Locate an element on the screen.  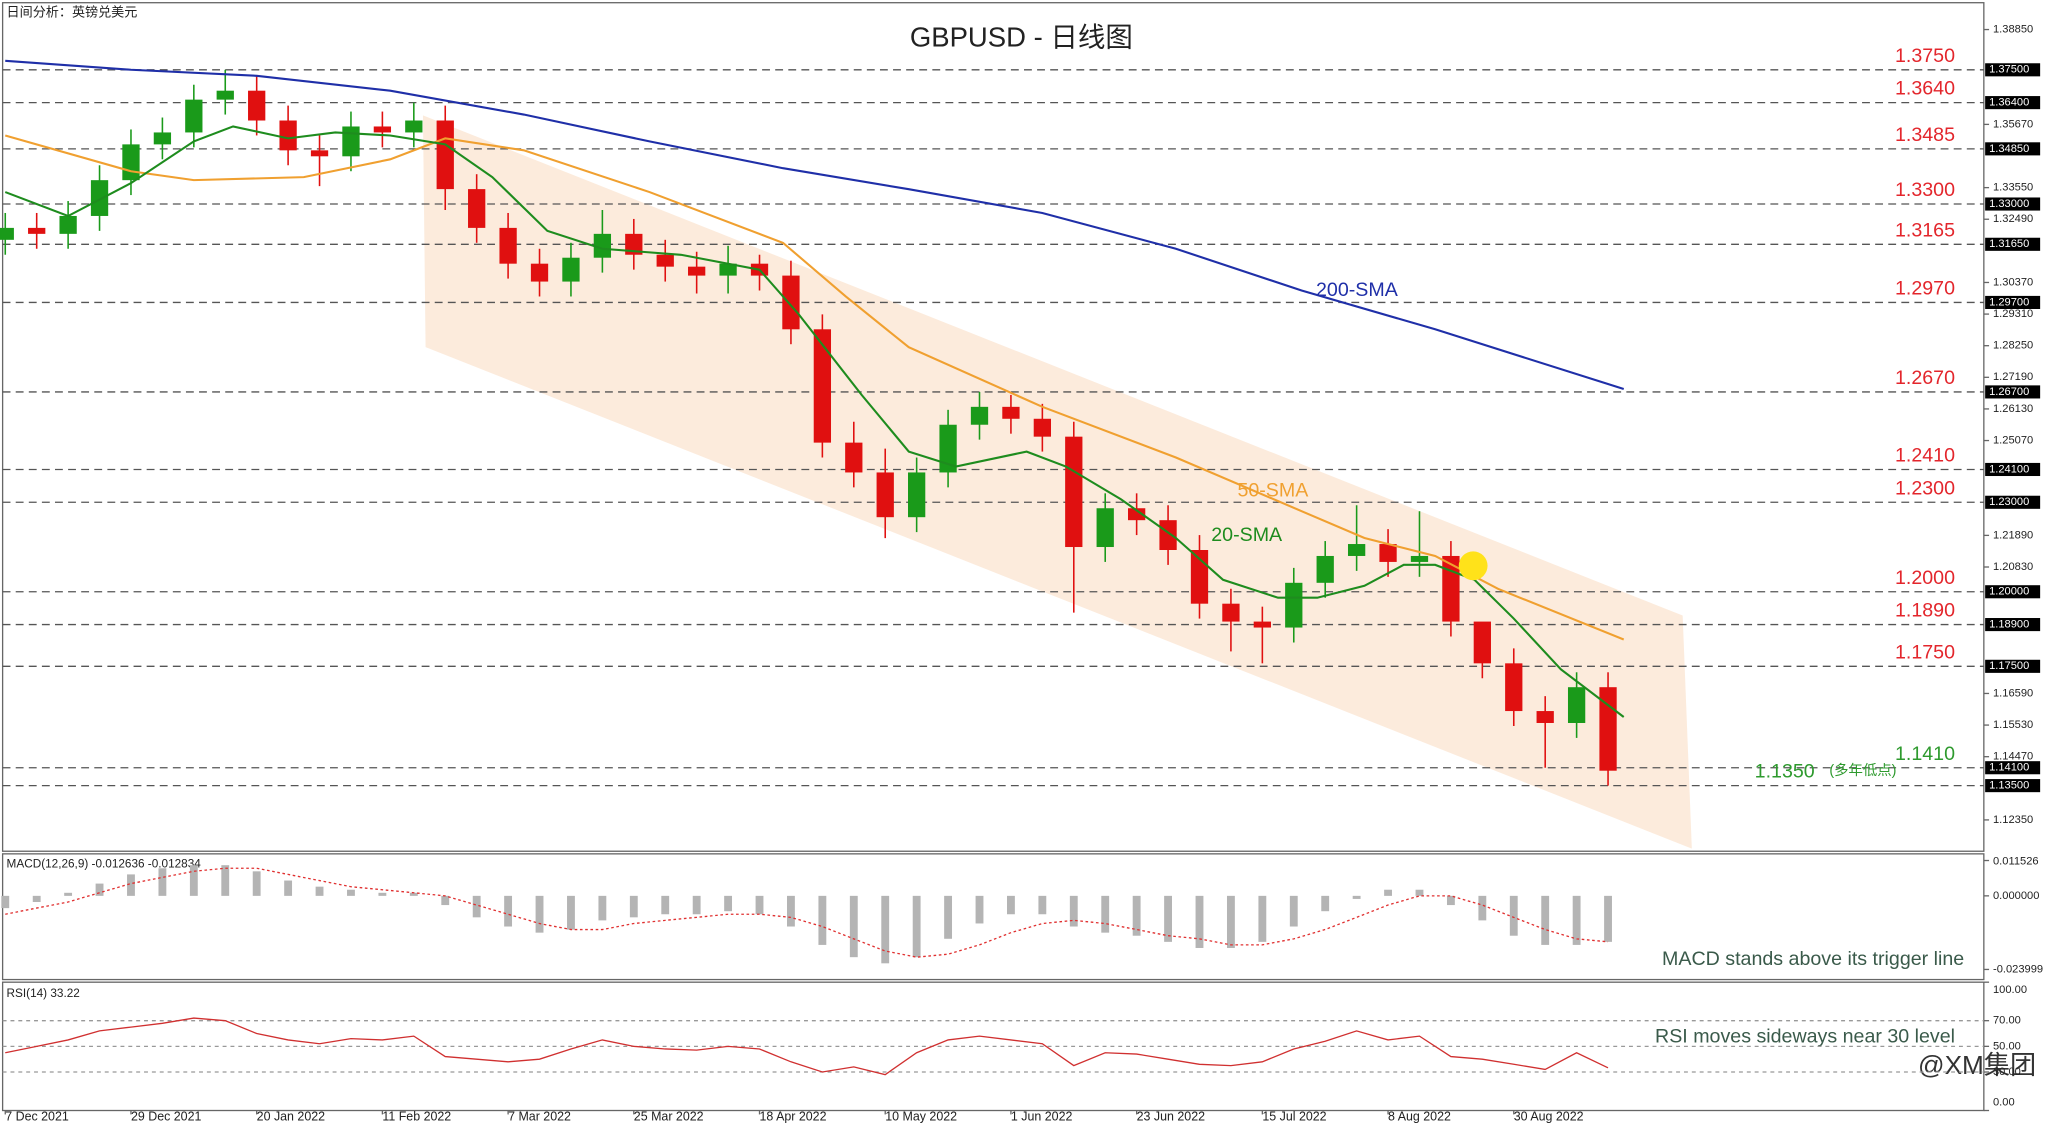
x-tick-label: 23 Jun 2022 is located at coordinates (1171, 1116).